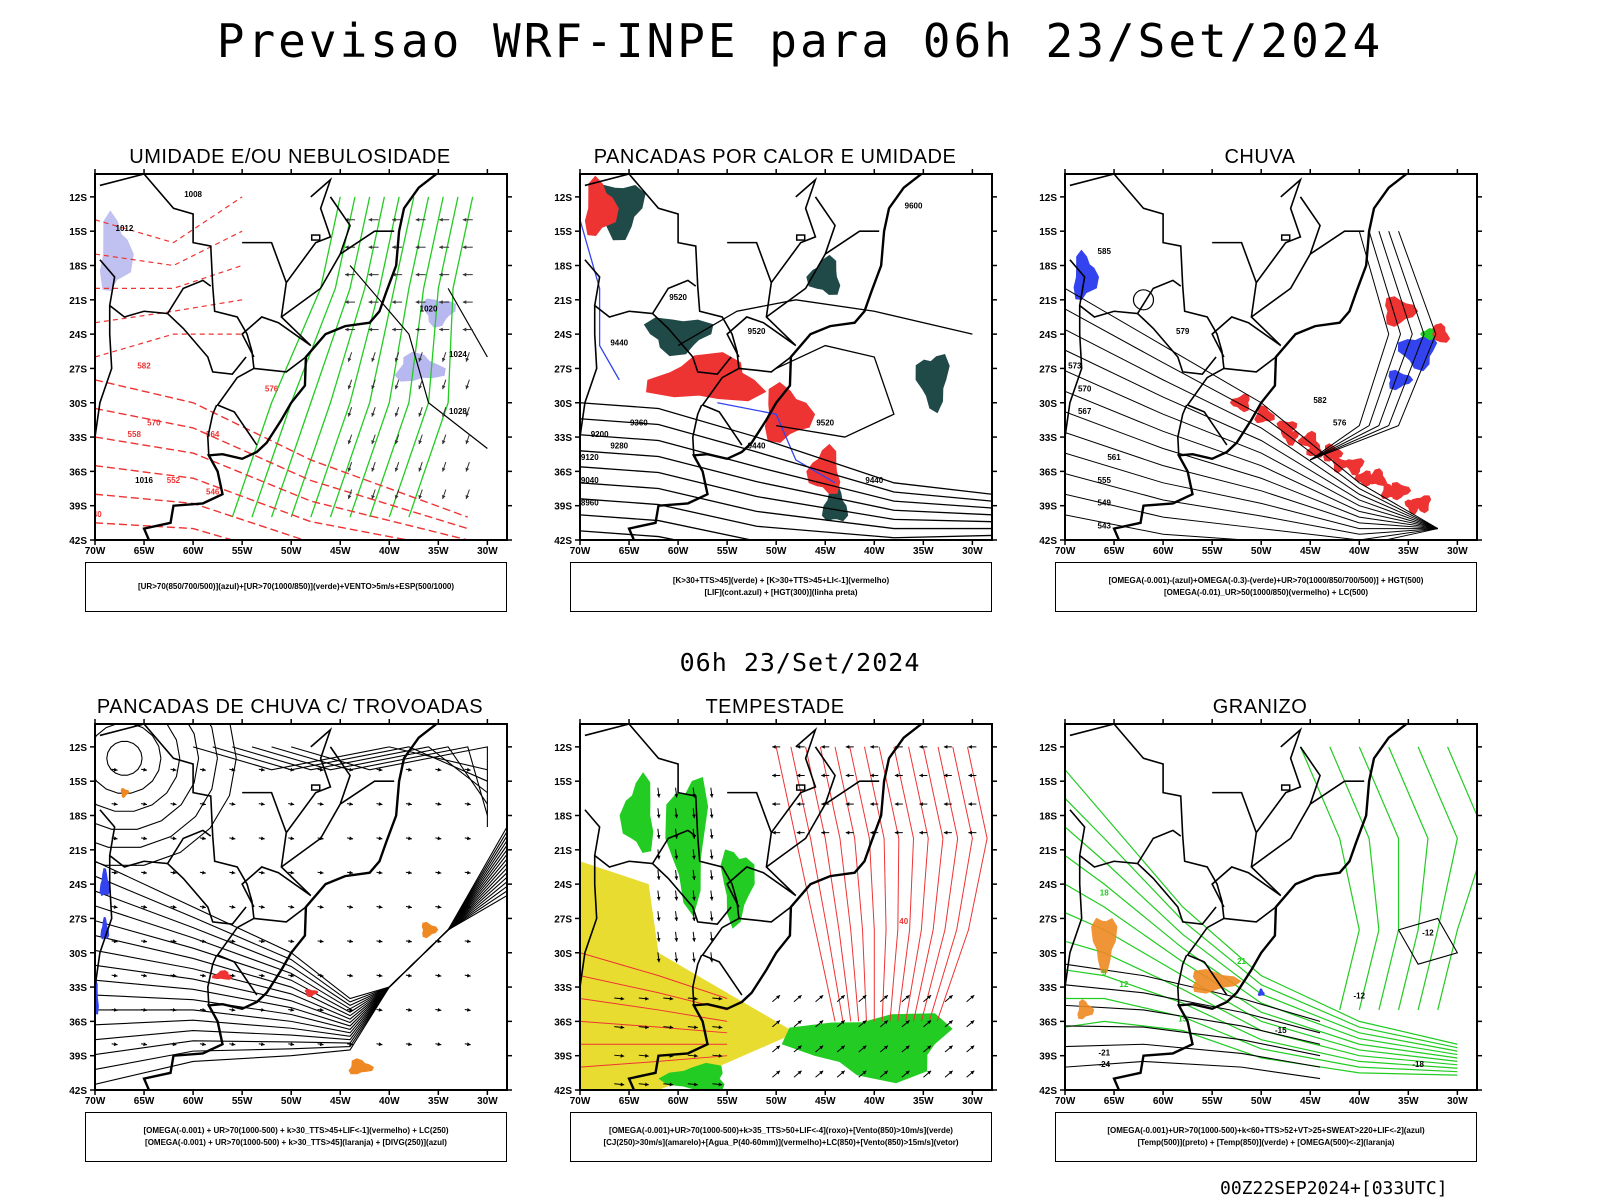 Image resolution: width=1600 pixels, height=1200 pixels. Describe the element at coordinates (629, 1101) in the screenshot. I see `lon-label: 65W` at that location.